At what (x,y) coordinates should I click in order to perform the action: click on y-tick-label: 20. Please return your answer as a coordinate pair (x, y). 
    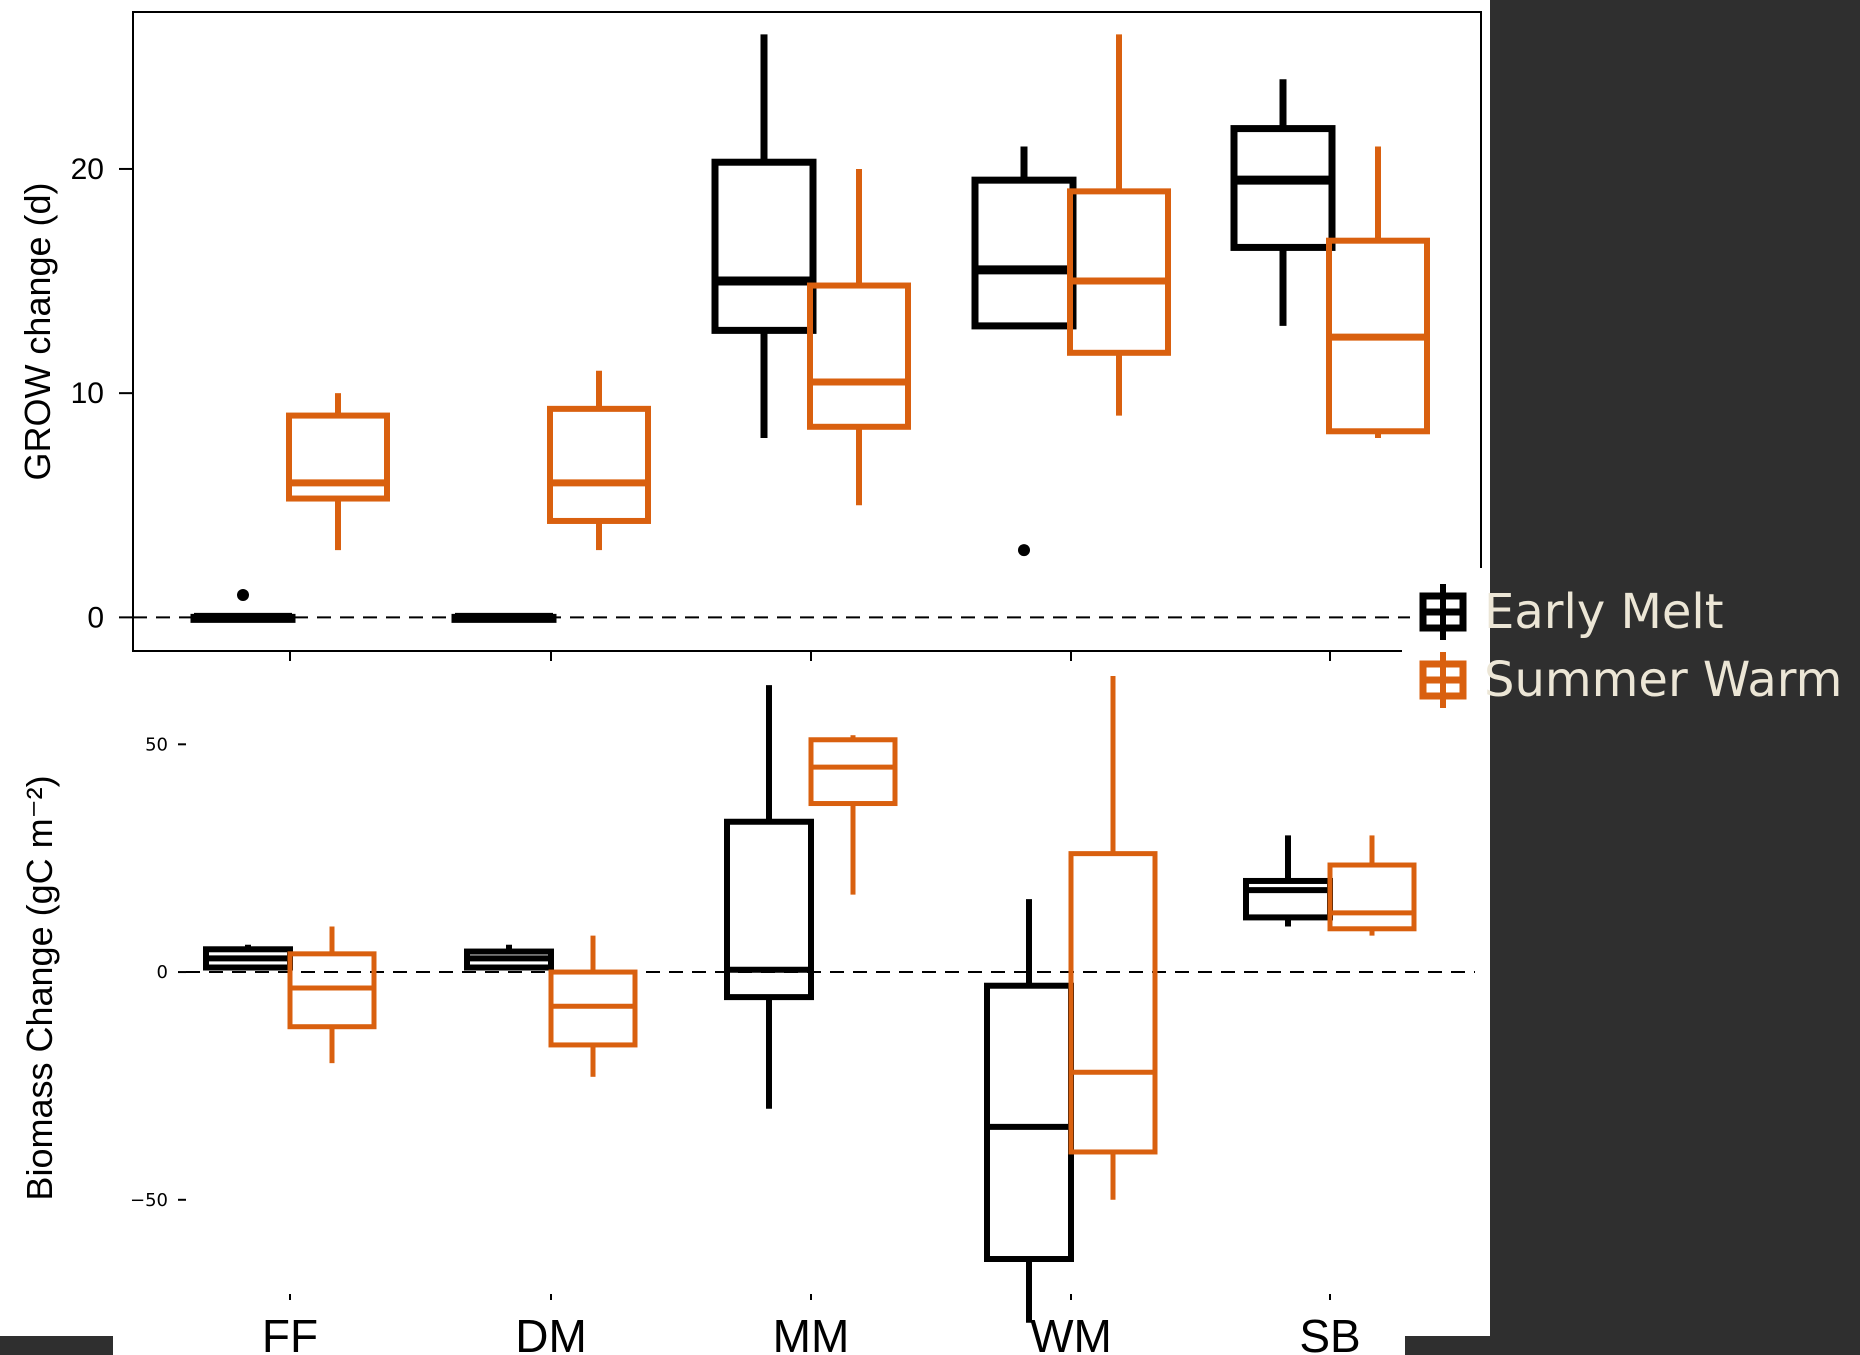
    Looking at the image, I should click on (87, 169).